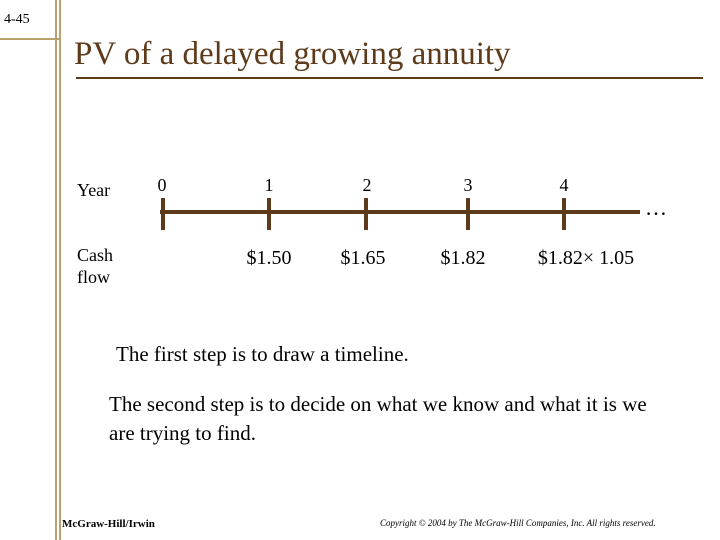 The width and height of the screenshot is (720, 540). I want to click on year-2: 2, so click(367, 185).